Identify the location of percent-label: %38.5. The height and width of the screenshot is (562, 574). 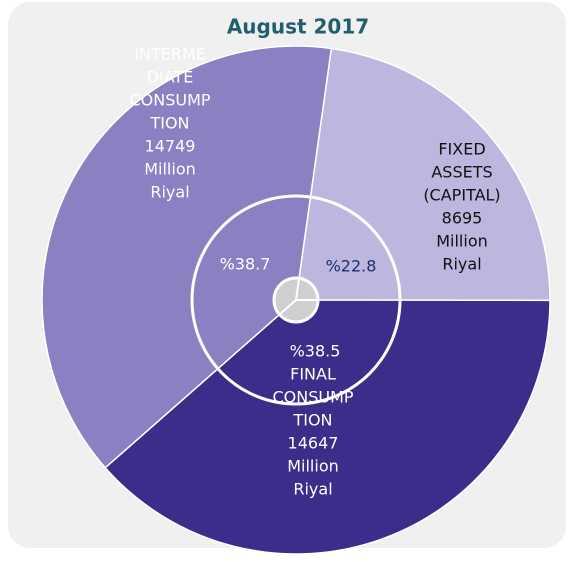
(315, 351).